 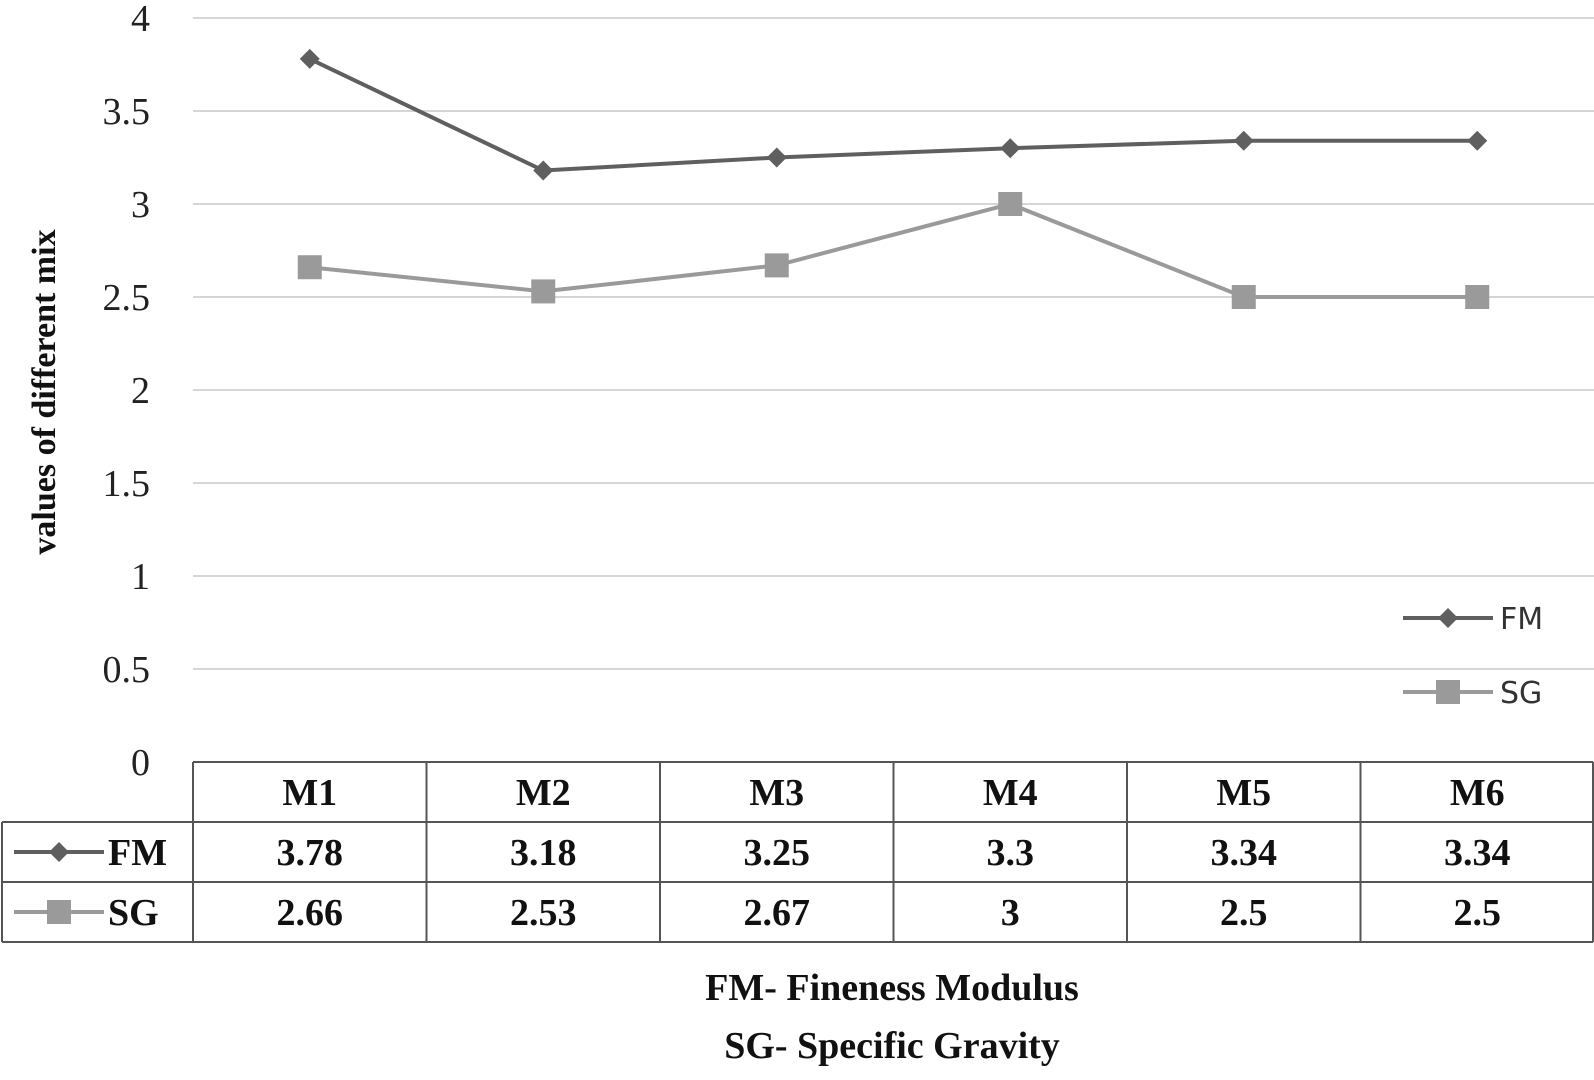 I want to click on series-line-sg, so click(x=893, y=250).